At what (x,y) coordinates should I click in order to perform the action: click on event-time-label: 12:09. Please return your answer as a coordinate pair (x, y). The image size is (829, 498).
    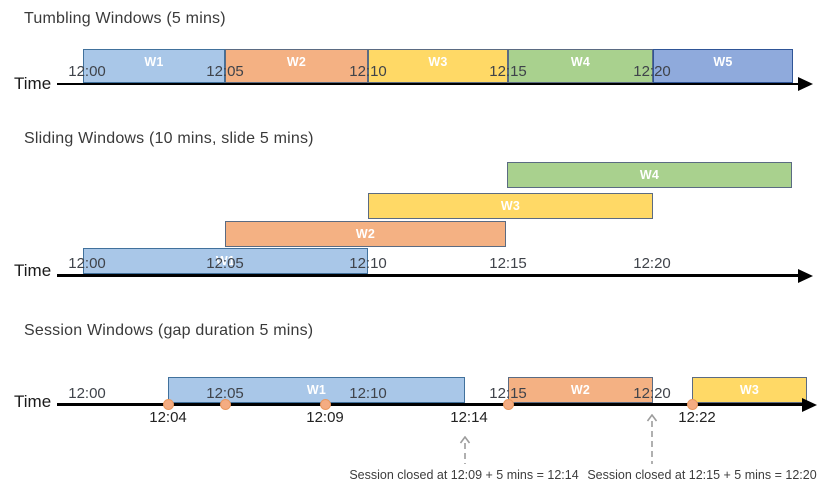
    Looking at the image, I should click on (325, 417).